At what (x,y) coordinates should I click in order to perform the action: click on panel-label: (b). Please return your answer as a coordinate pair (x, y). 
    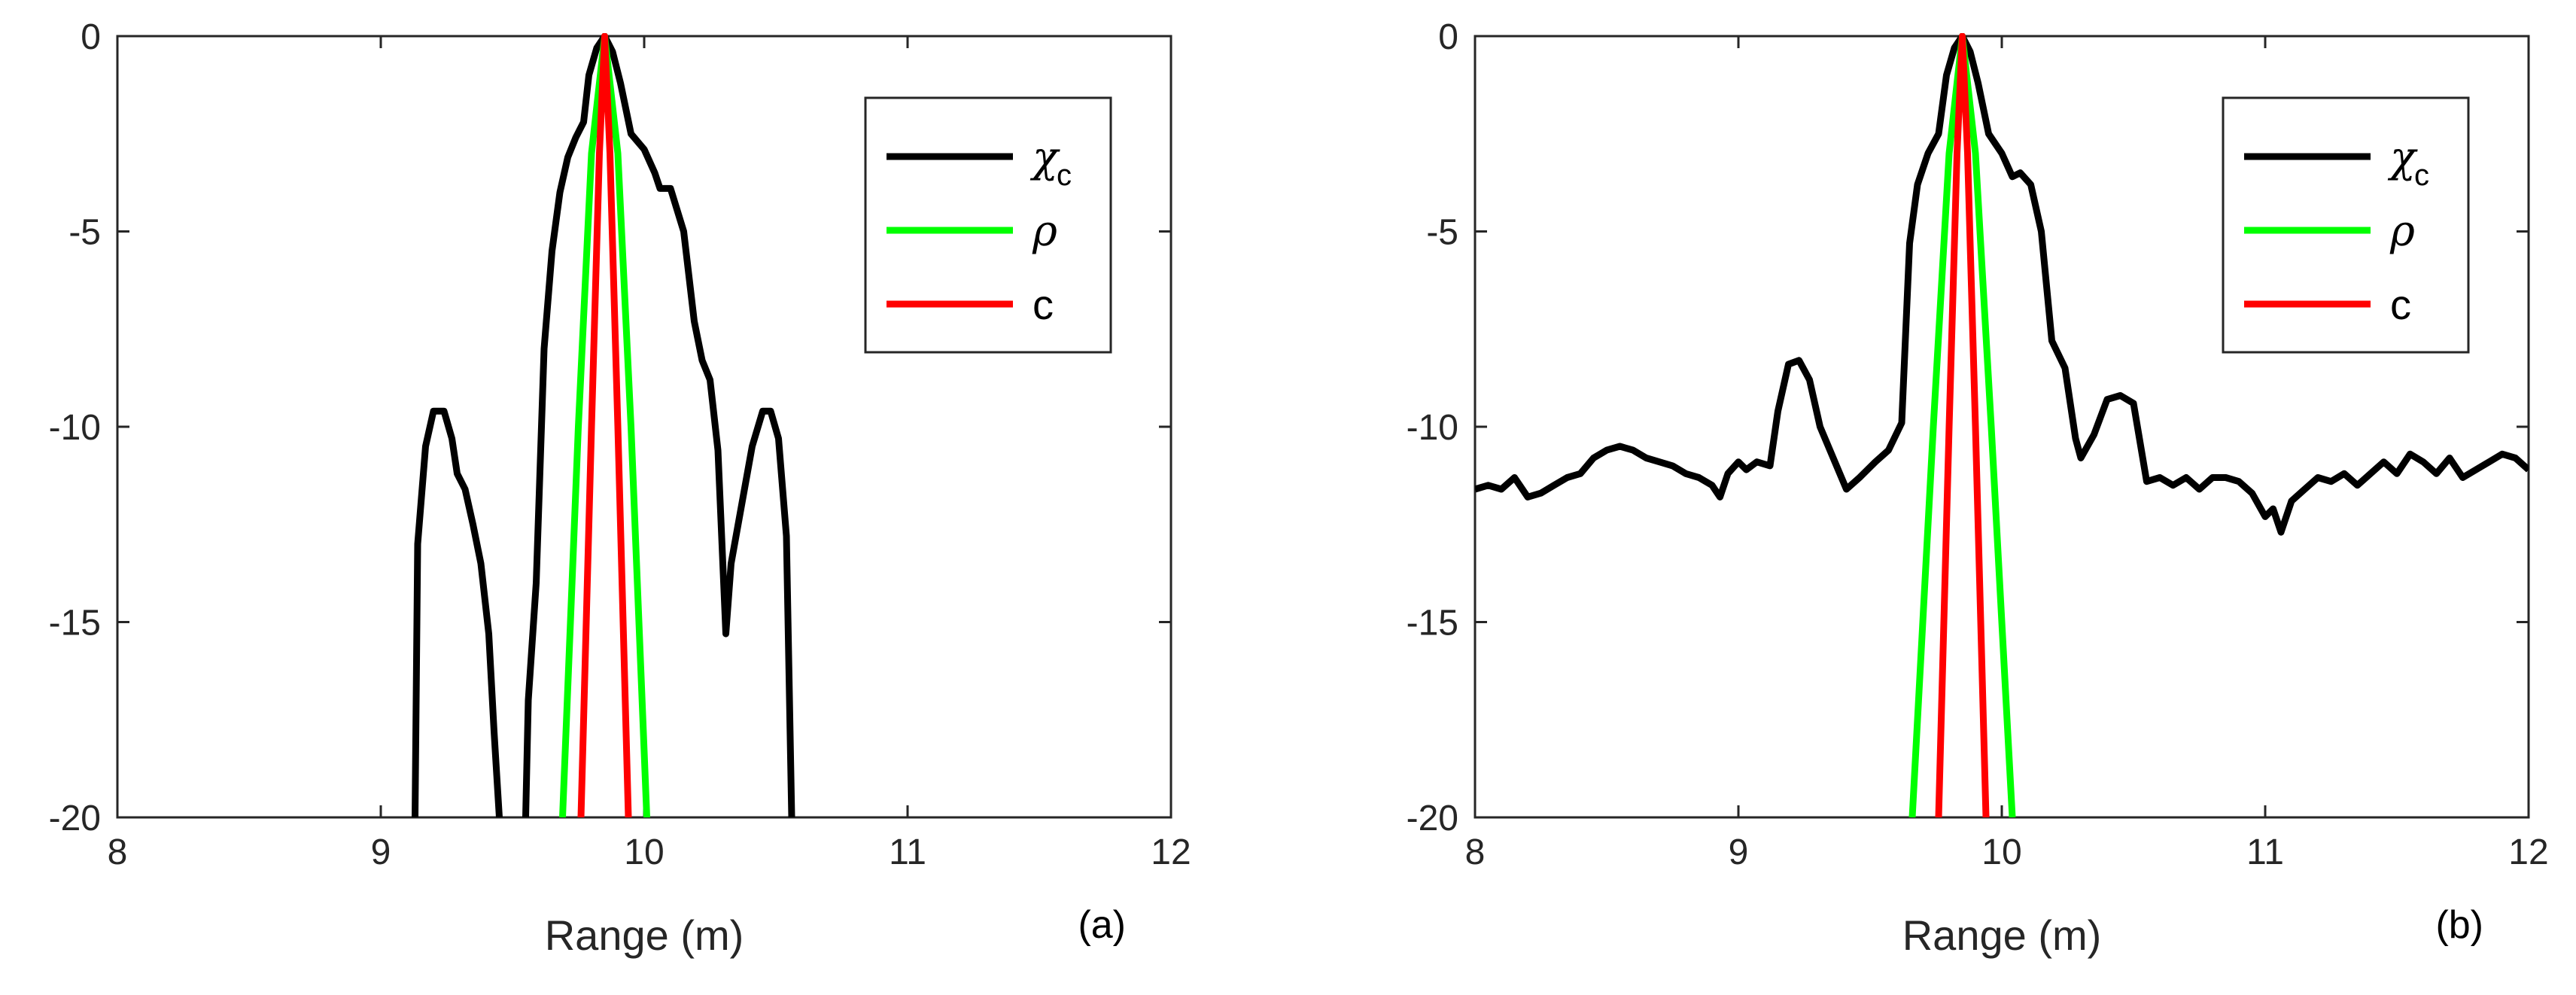
    Looking at the image, I should click on (2459, 925).